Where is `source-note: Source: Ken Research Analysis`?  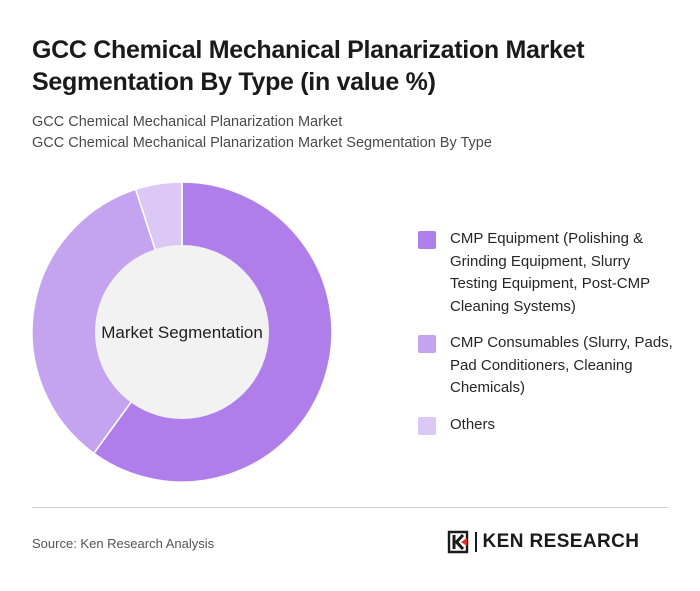 source-note: Source: Ken Research Analysis is located at coordinates (123, 543).